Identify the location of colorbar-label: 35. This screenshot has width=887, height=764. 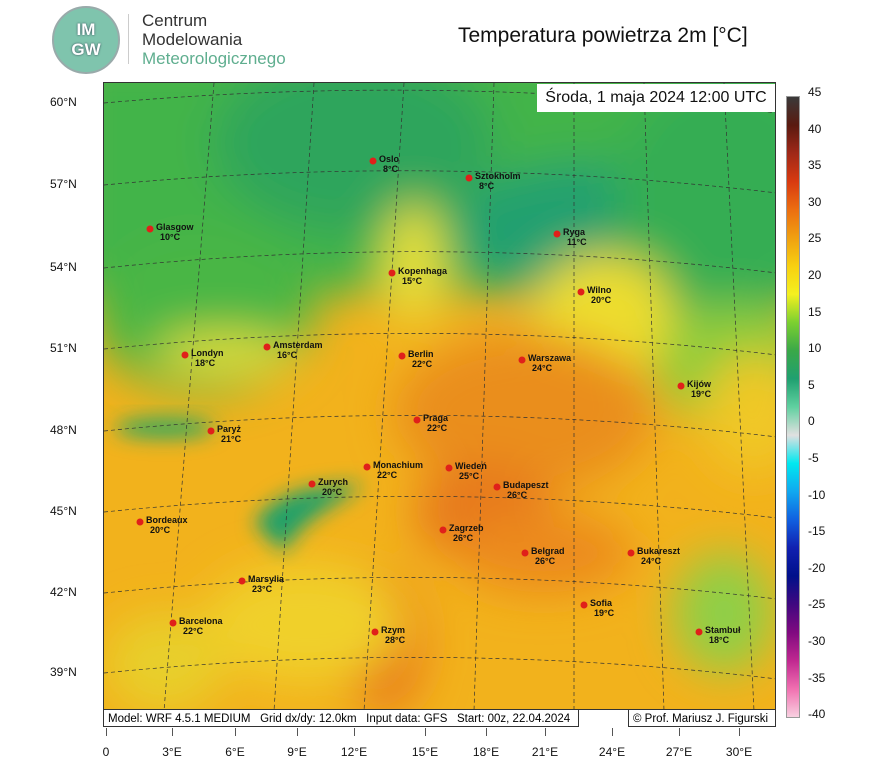
(815, 165).